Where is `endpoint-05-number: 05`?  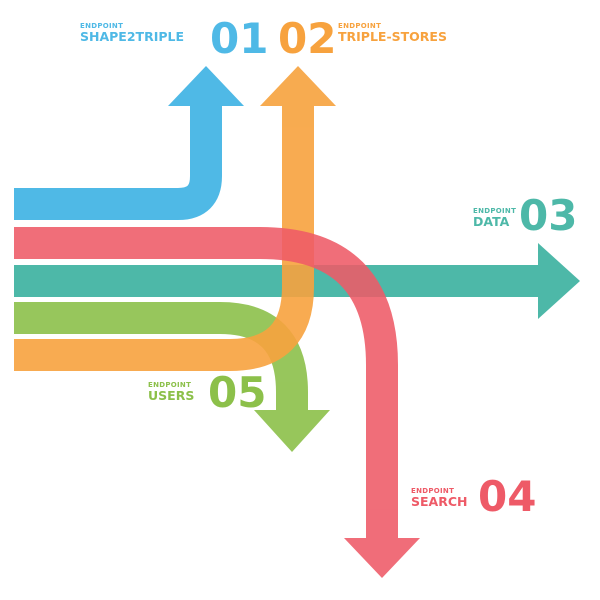 endpoint-05-number: 05 is located at coordinates (237, 392).